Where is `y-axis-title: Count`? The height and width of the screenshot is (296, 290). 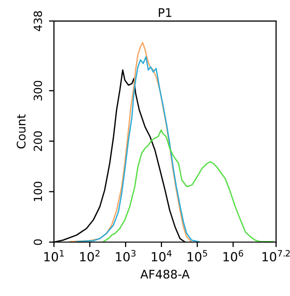
y-axis-title: Count is located at coordinates (21, 131).